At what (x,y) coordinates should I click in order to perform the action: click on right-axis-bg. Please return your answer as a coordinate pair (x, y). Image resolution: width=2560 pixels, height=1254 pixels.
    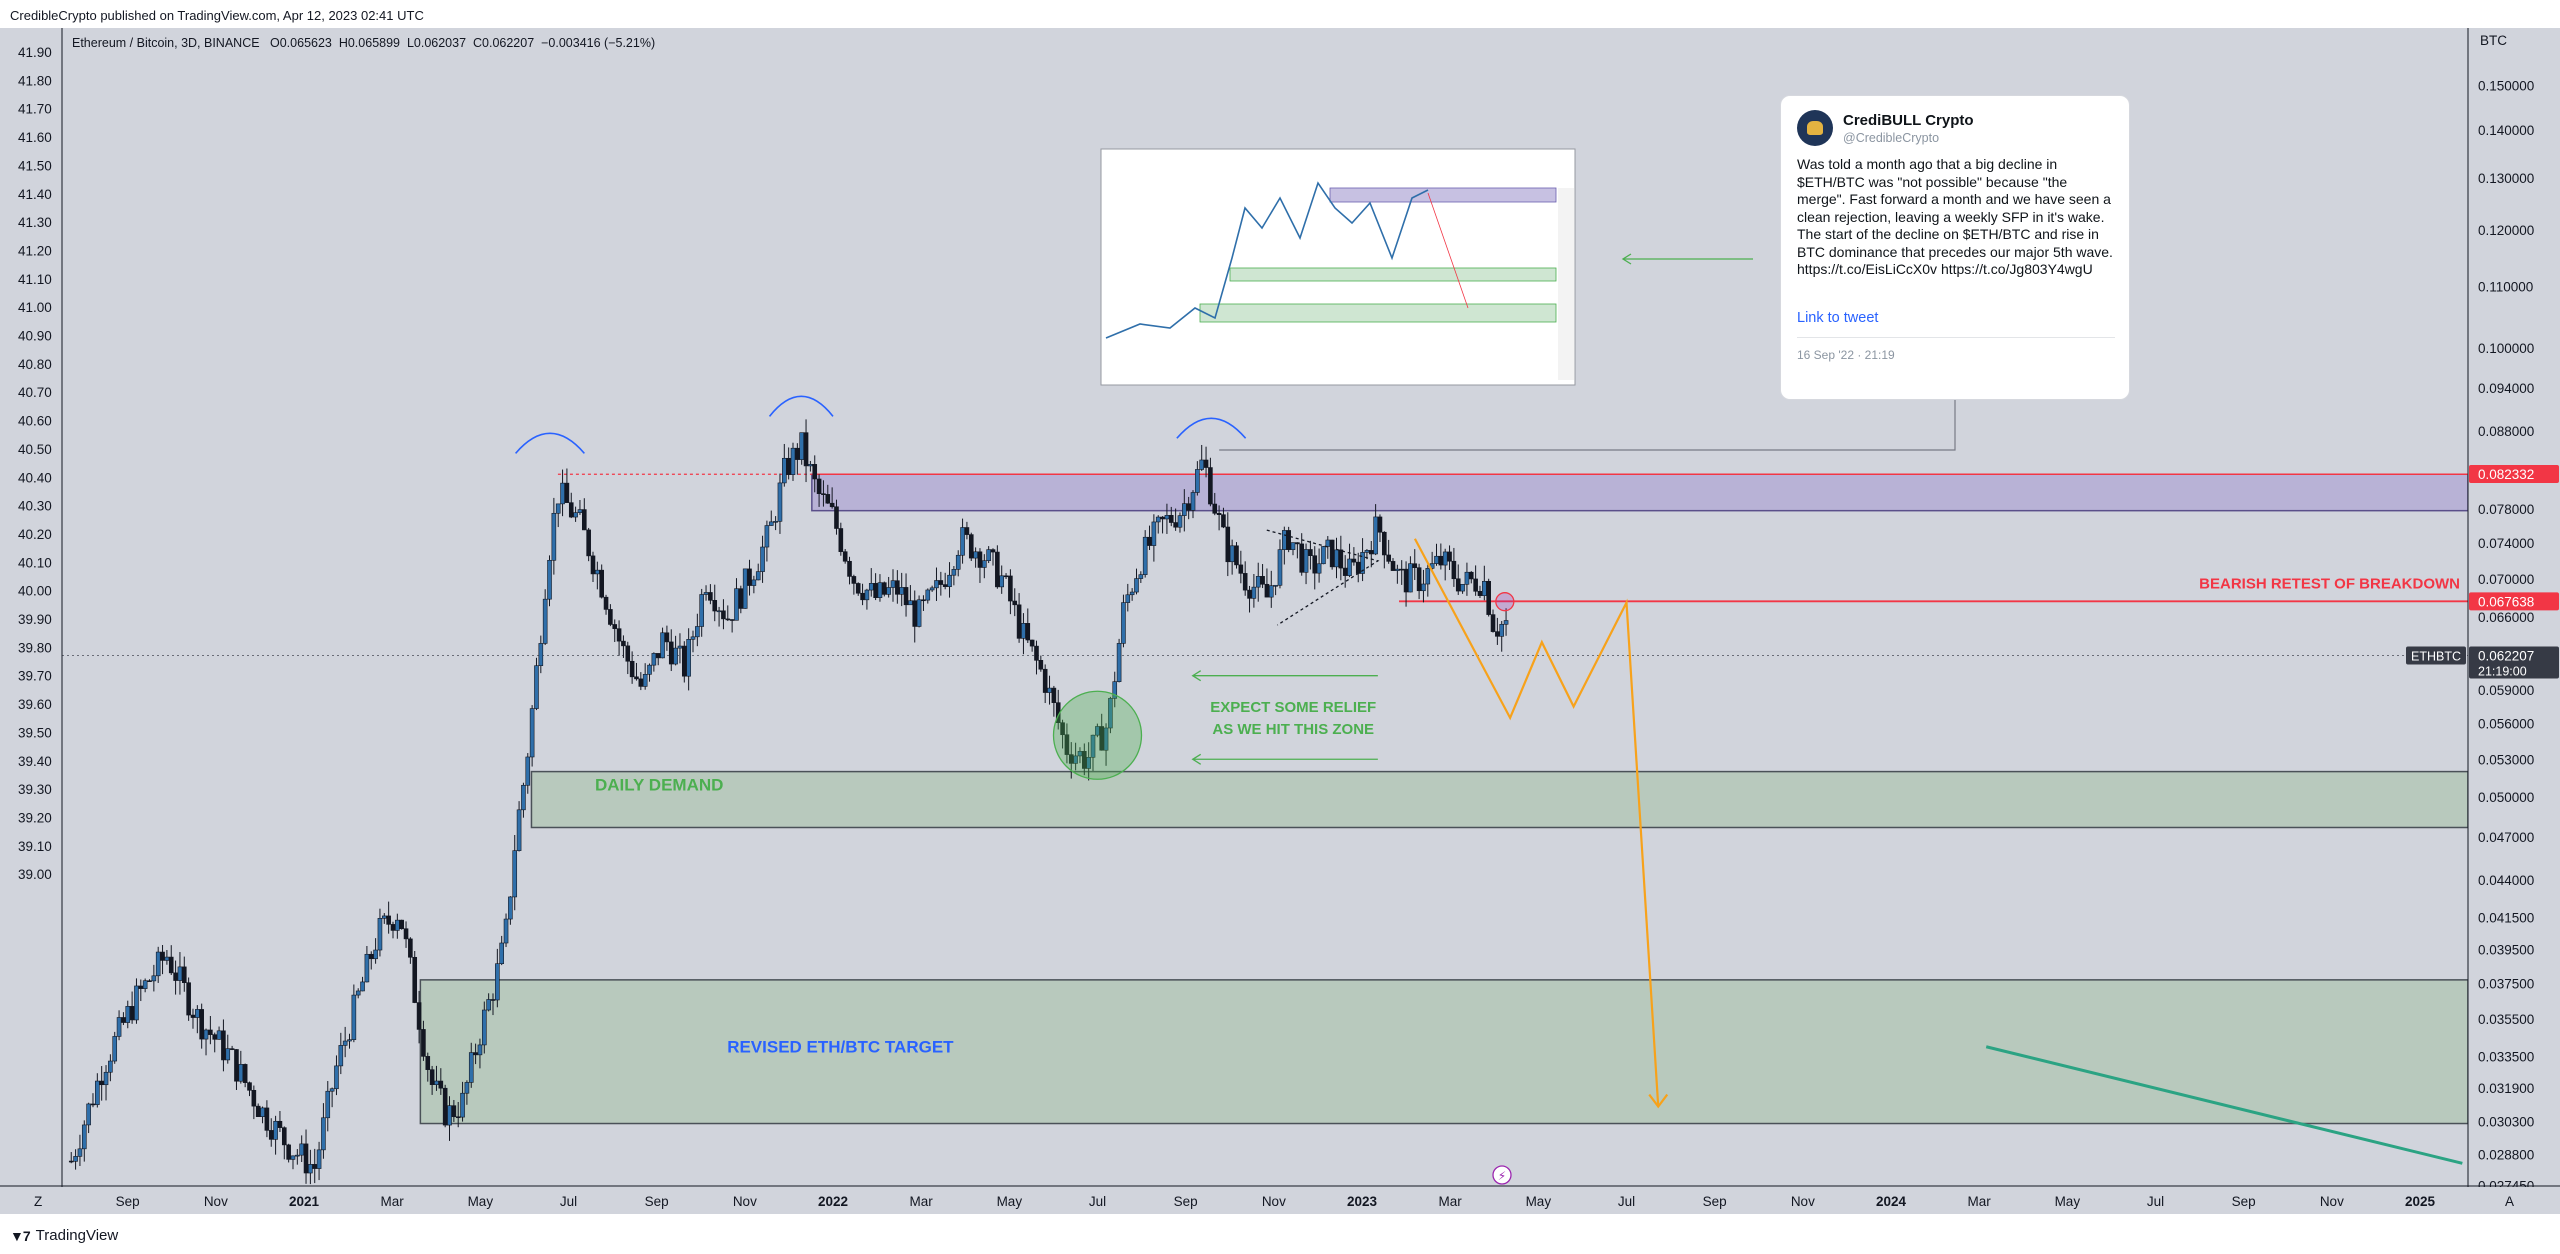
    Looking at the image, I should click on (2514, 614).